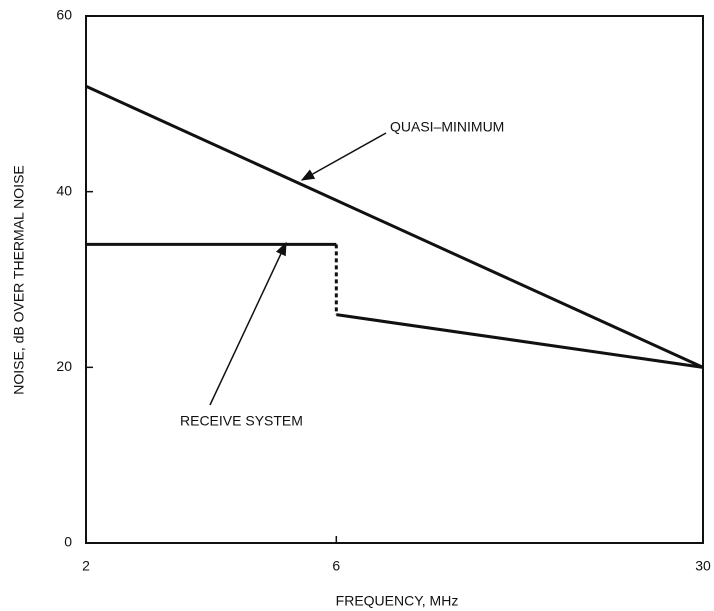 This screenshot has width=714, height=611. What do you see at coordinates (703, 566) in the screenshot?
I see `x-tick-label: 30` at bounding box center [703, 566].